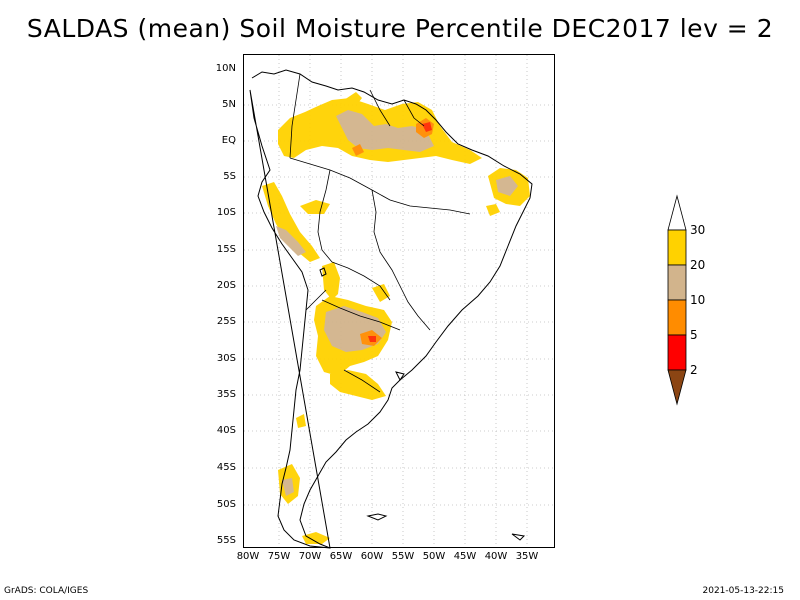 This screenshot has width=800, height=600. I want to click on legend-arrow-top, so click(677, 212).